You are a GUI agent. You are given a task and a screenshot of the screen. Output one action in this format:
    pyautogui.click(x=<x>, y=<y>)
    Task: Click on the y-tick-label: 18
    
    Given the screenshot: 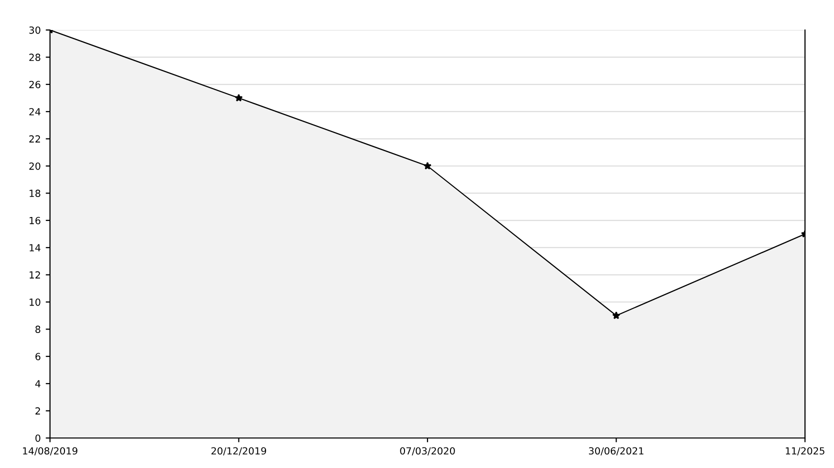 What is the action you would take?
    pyautogui.click(x=35, y=194)
    